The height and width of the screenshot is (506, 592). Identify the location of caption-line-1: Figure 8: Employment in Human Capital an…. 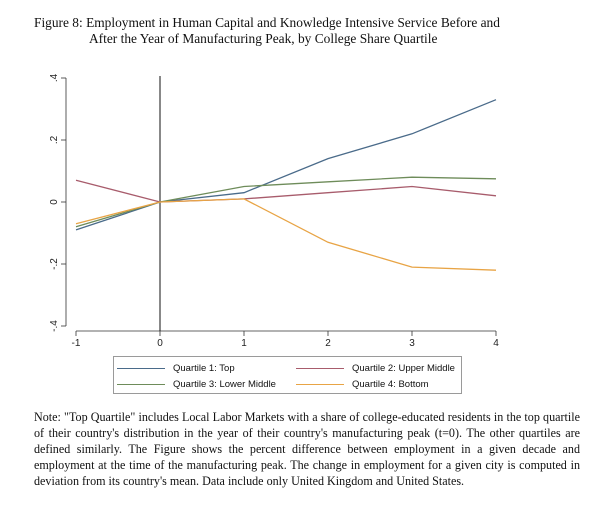
(267, 22).